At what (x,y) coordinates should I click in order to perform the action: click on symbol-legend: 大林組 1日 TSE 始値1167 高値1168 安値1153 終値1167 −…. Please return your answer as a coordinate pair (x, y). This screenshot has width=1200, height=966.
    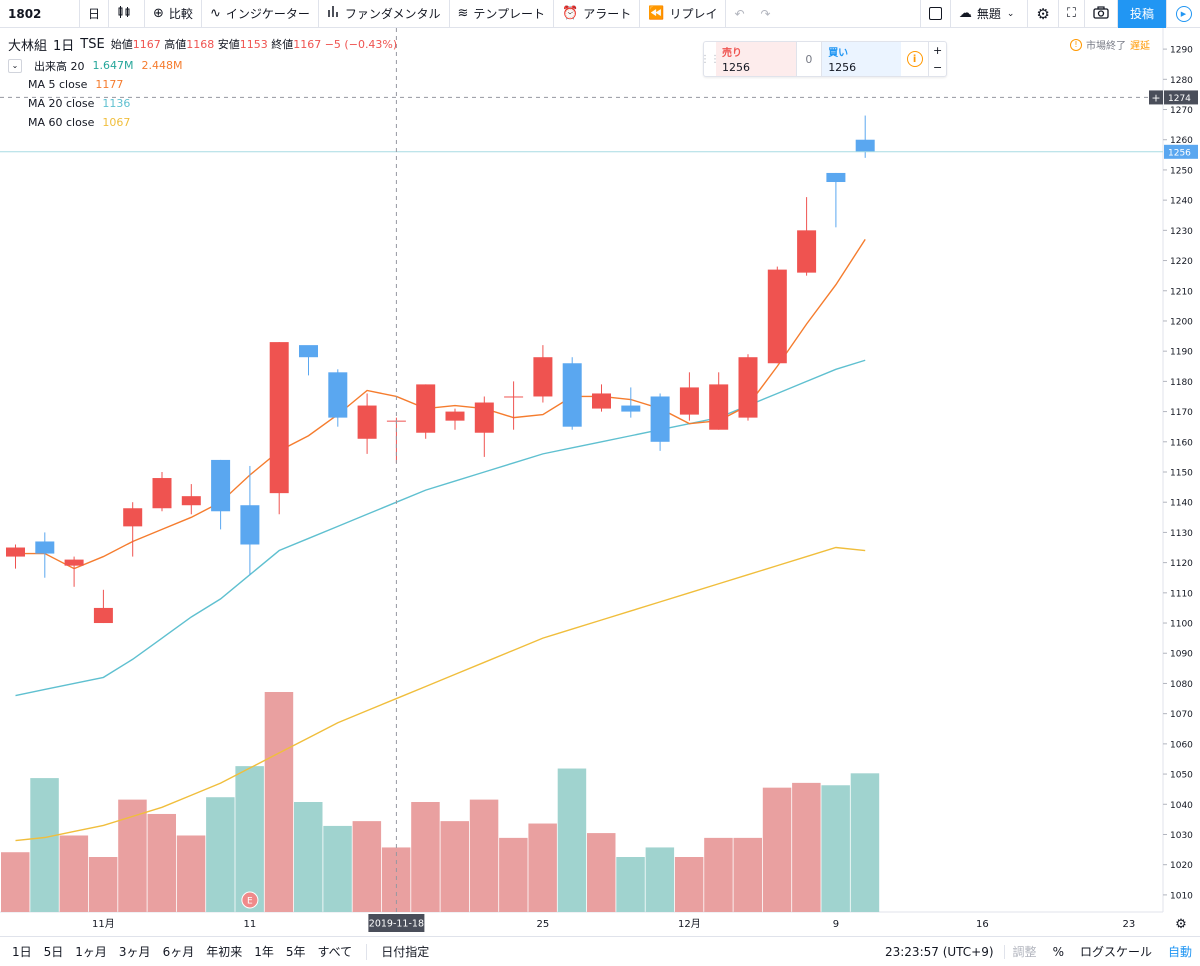
    Looking at the image, I should click on (202, 45).